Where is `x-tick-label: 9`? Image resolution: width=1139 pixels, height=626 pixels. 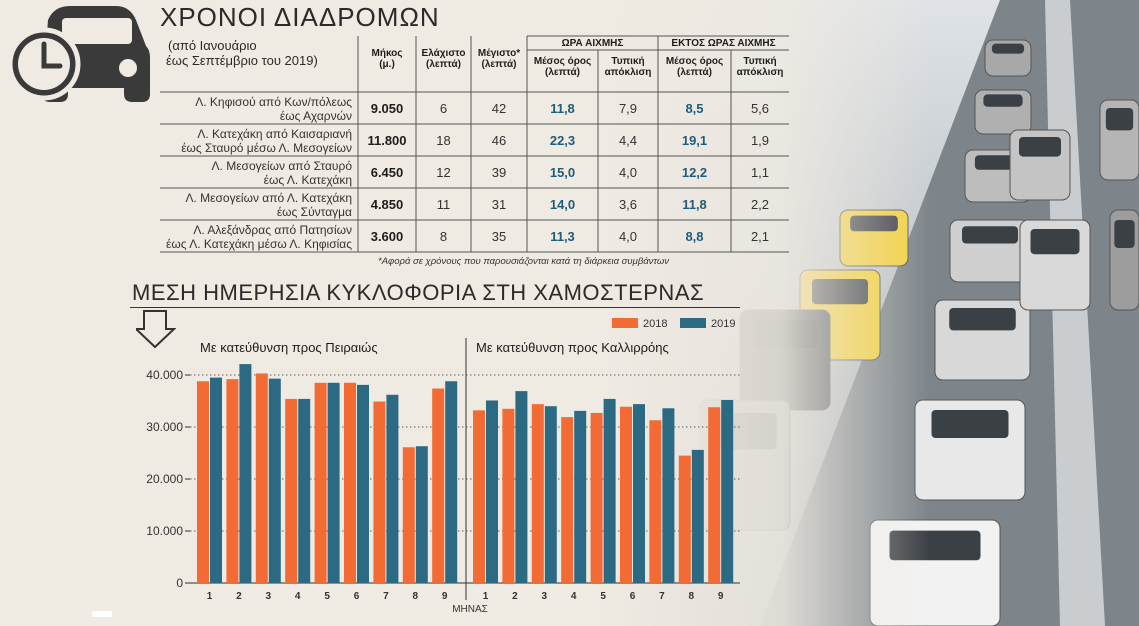
x-tick-label: 9 is located at coordinates (721, 596).